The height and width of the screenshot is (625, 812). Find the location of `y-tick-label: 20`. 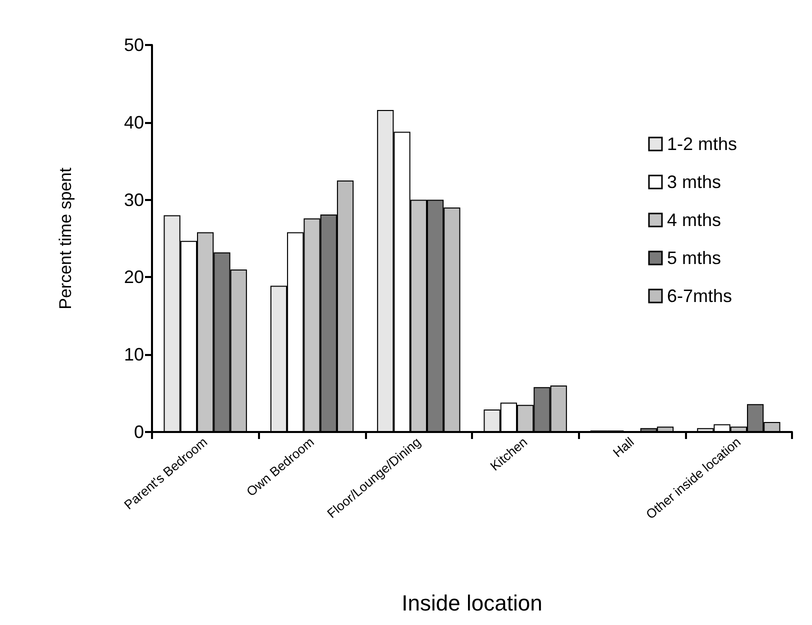

y-tick-label: 20 is located at coordinates (134, 277).